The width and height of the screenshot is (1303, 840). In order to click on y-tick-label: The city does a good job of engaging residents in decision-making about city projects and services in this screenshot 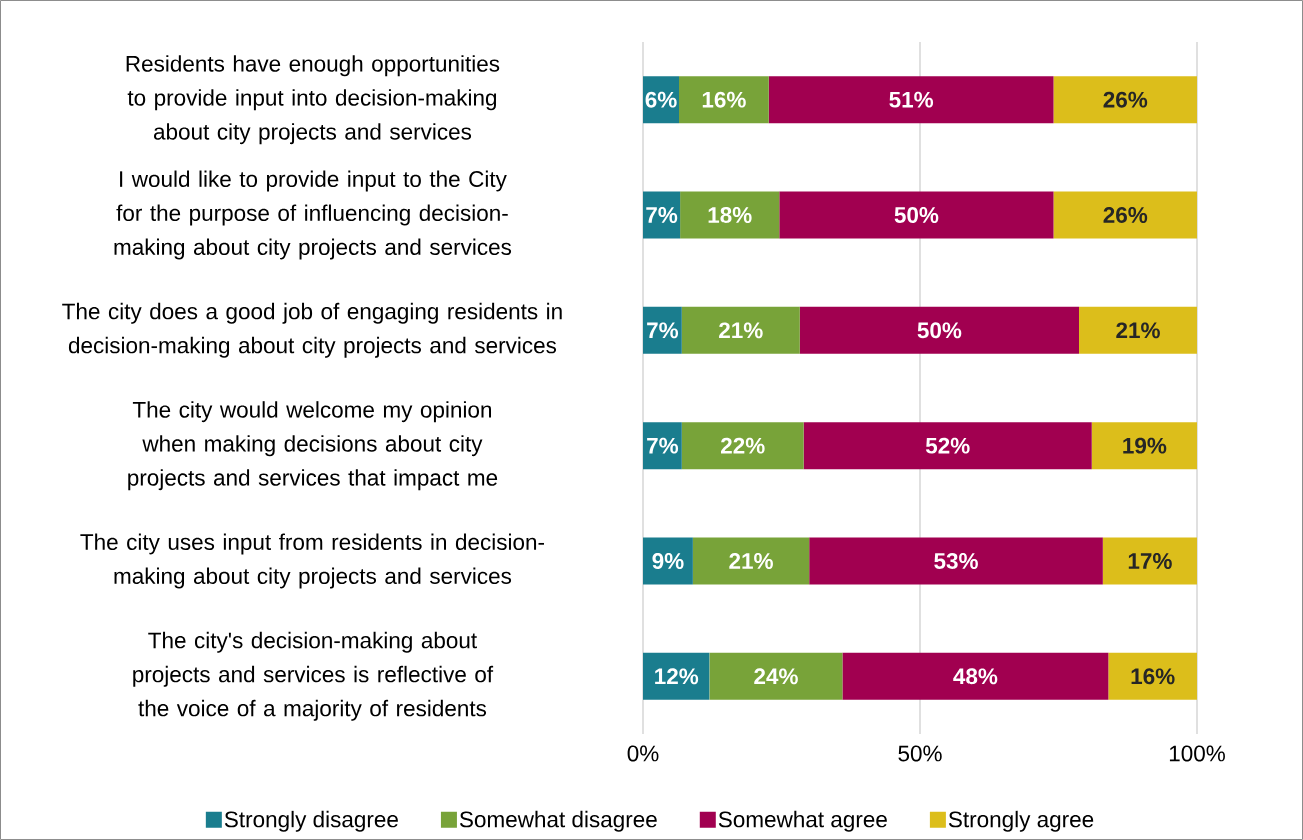, I will do `click(312, 330)`.